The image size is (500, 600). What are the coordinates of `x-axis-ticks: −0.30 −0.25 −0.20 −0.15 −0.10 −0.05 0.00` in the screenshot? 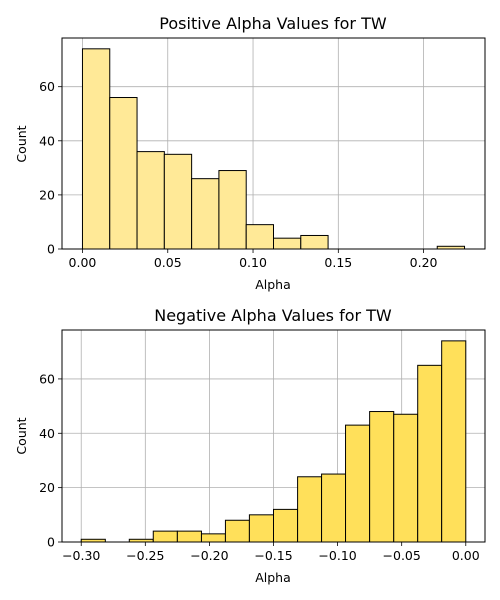 It's located at (271, 552).